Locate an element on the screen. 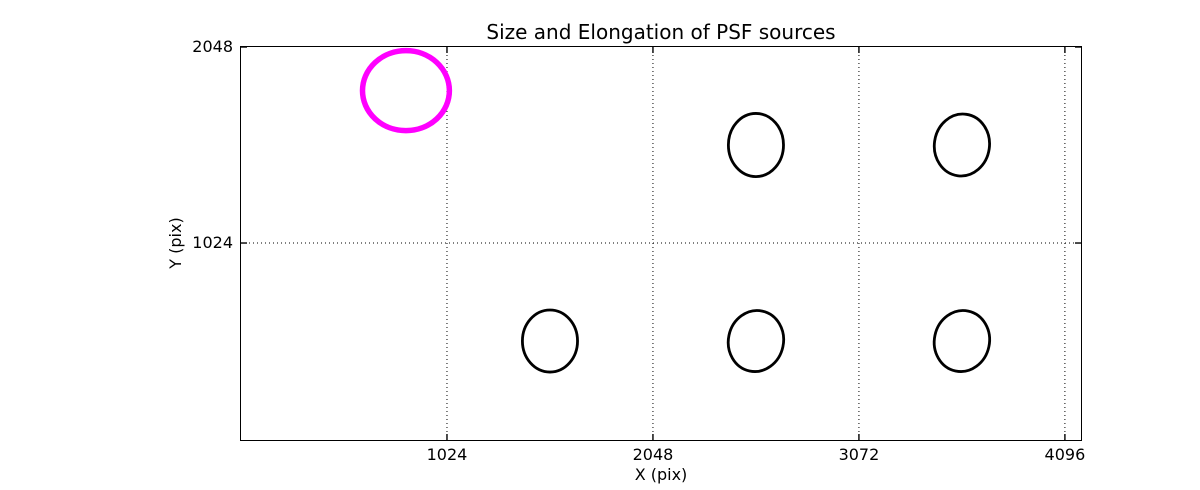 The image size is (1200, 490). x-tick-label: 1024 is located at coordinates (447, 454).